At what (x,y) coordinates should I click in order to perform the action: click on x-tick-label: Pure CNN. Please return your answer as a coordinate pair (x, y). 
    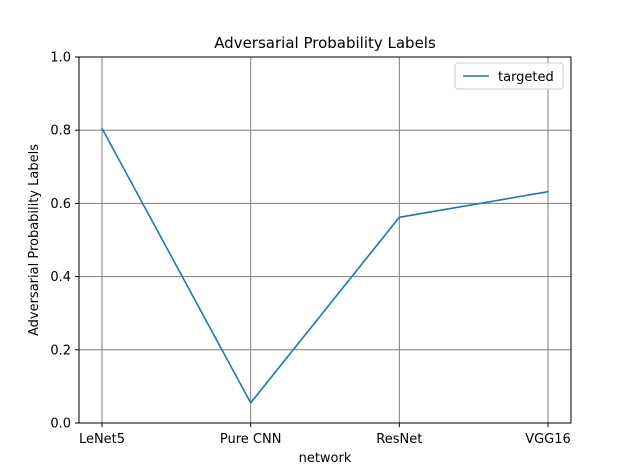
    Looking at the image, I should click on (251, 439).